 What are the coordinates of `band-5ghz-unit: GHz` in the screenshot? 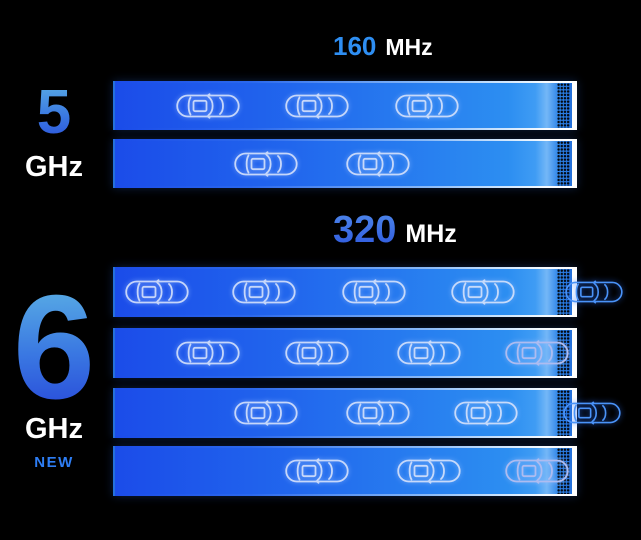 It's located at (54, 166).